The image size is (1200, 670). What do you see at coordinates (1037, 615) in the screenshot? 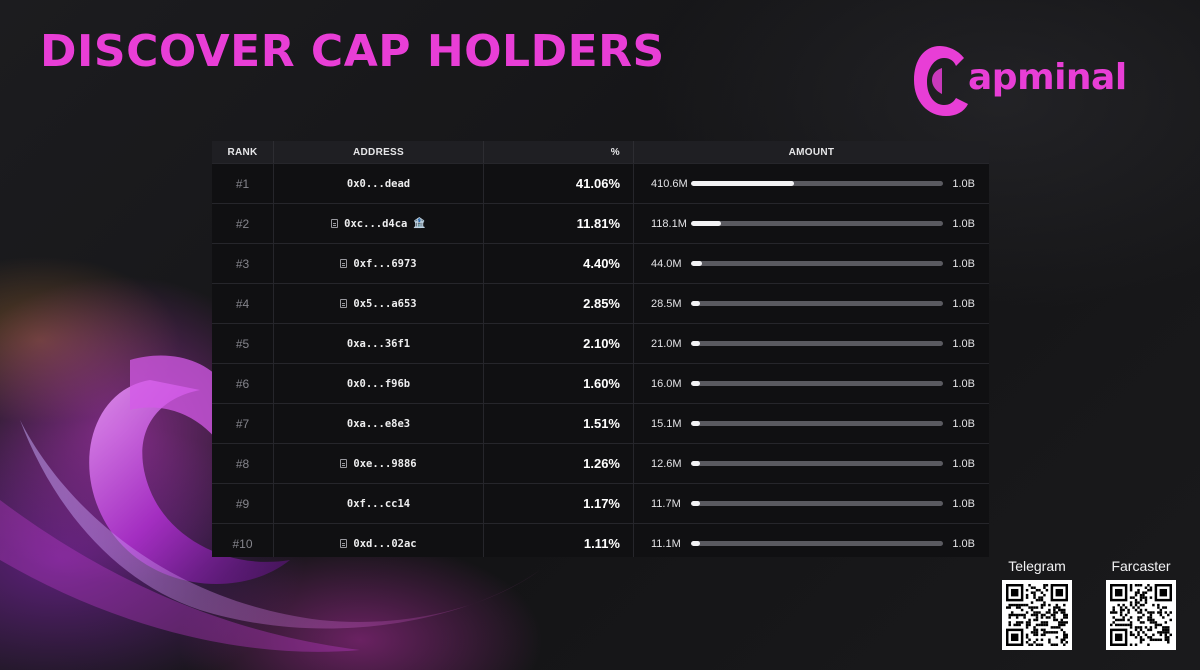
I see `telegram-qr-code` at bounding box center [1037, 615].